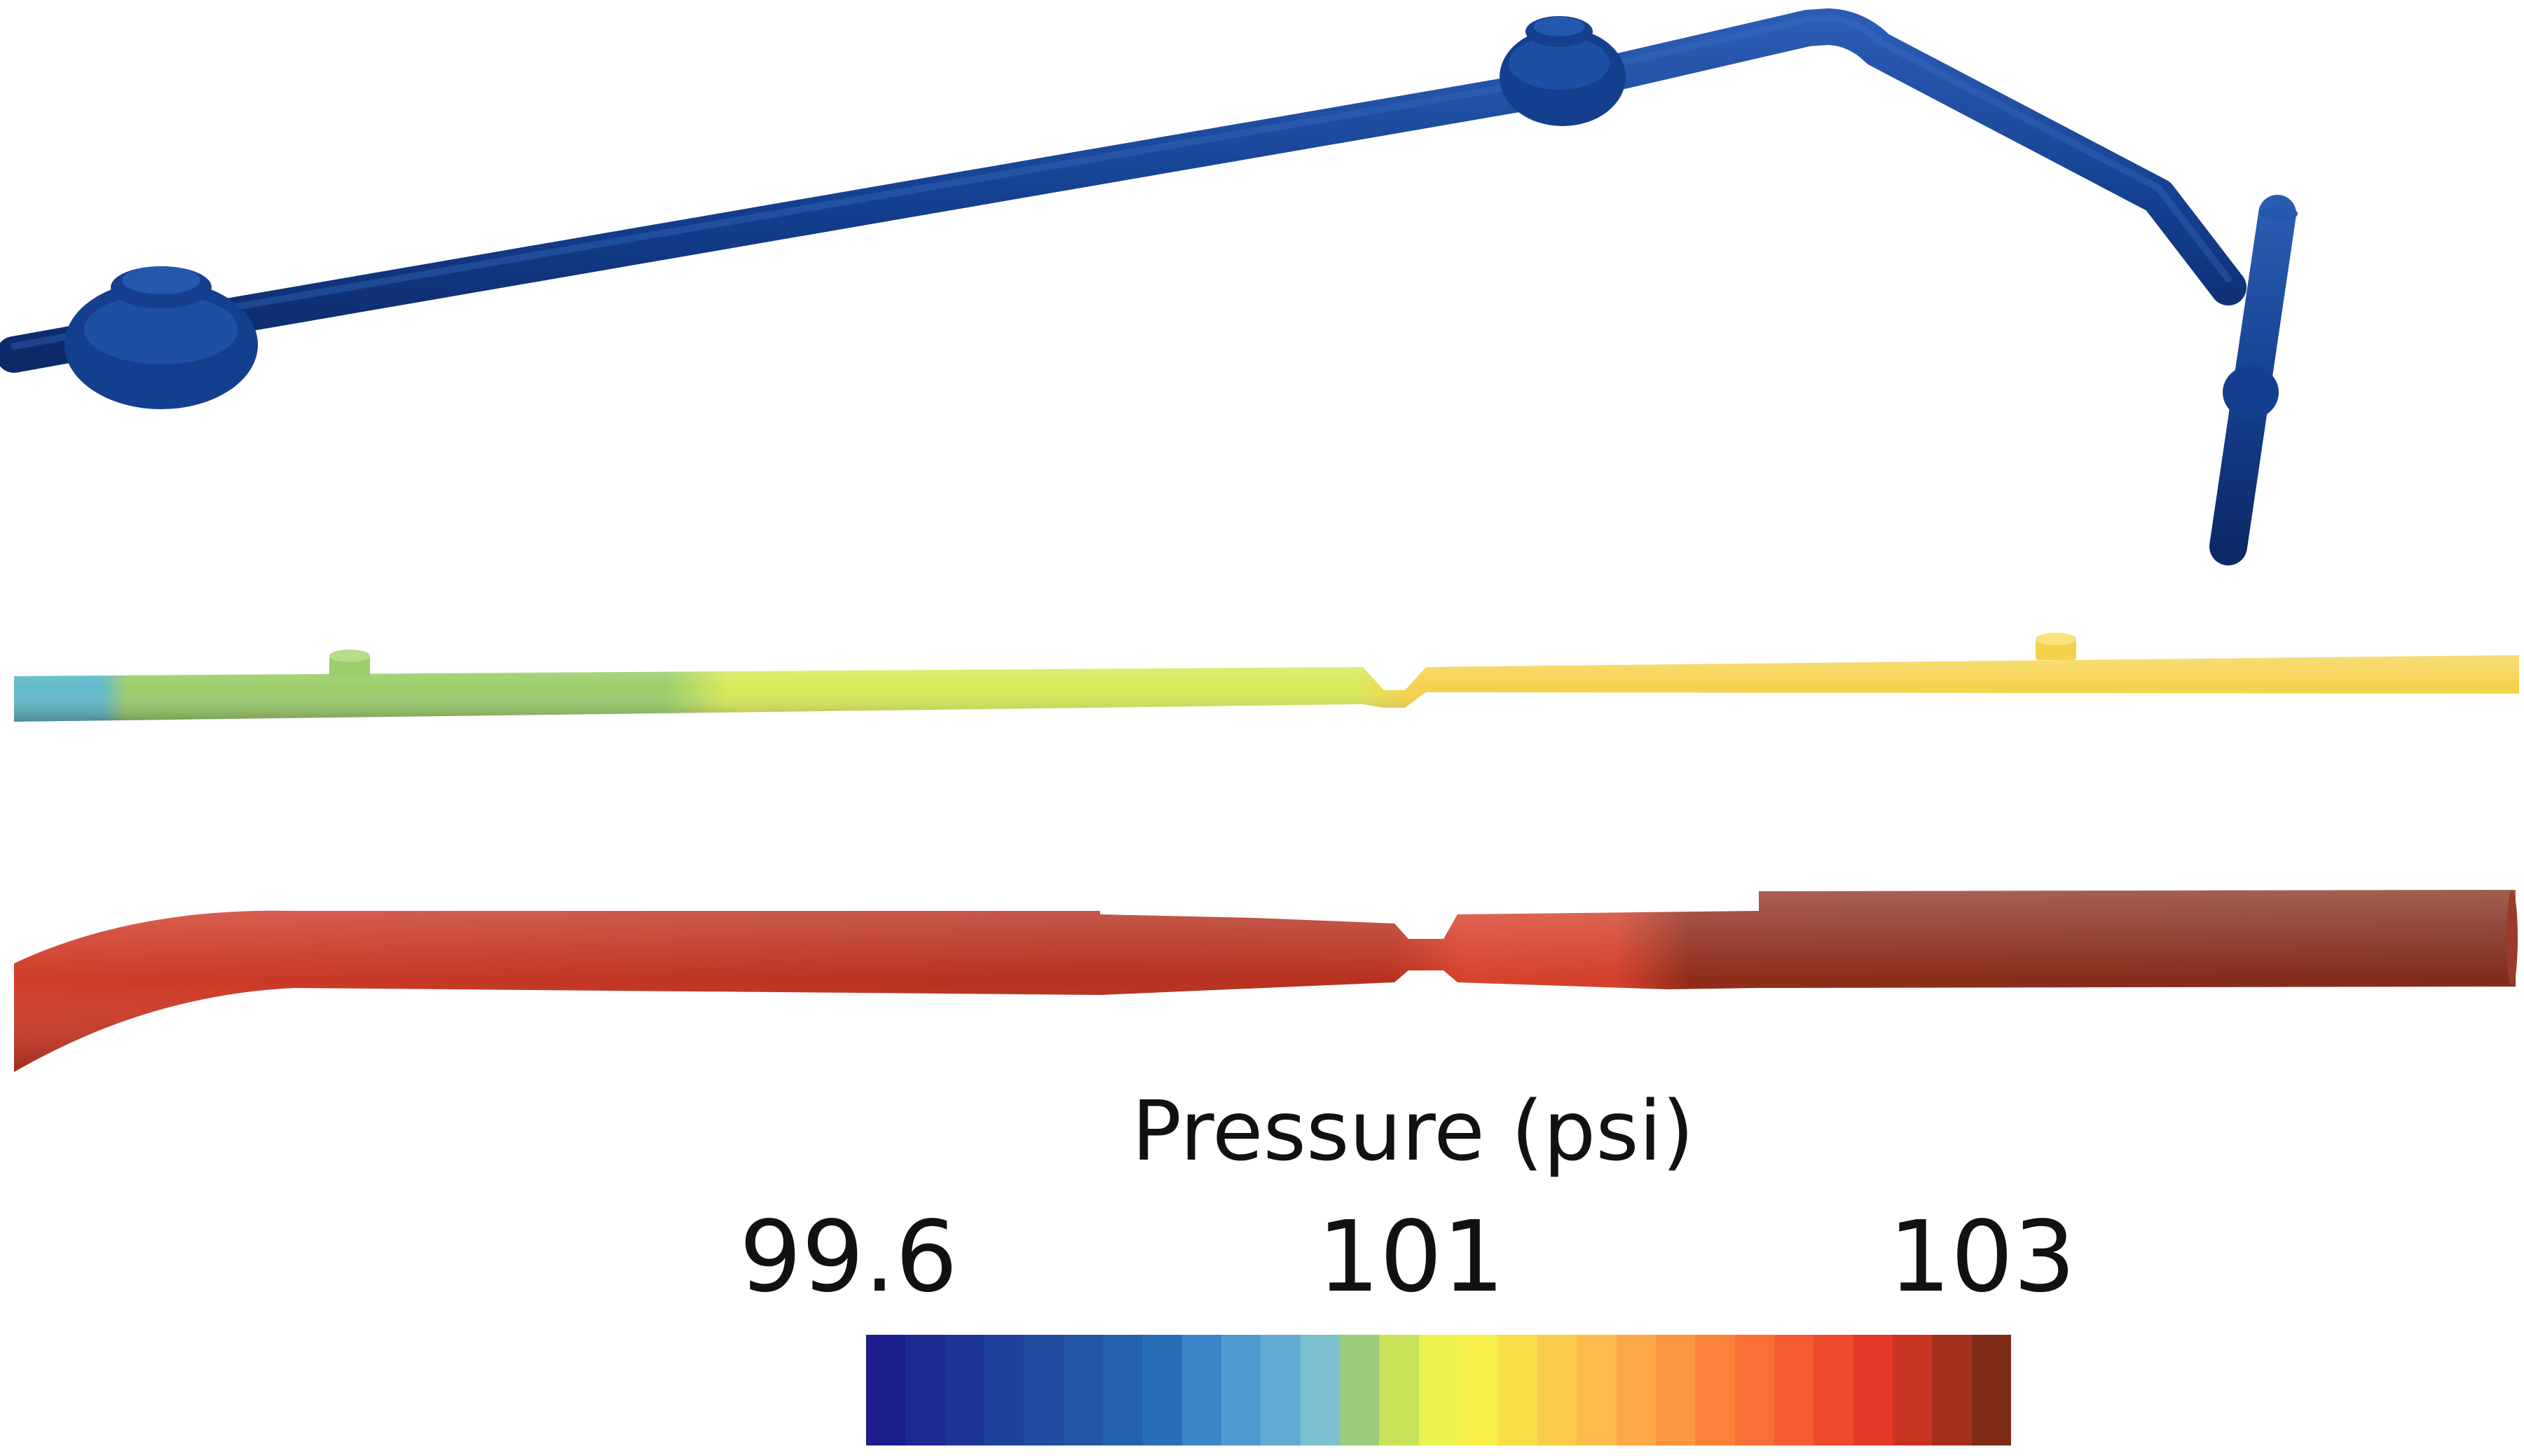 The height and width of the screenshot is (1456, 2524). Describe the element at coordinates (1411, 1257) in the screenshot. I see `colorbar-mid-label: 101` at that location.